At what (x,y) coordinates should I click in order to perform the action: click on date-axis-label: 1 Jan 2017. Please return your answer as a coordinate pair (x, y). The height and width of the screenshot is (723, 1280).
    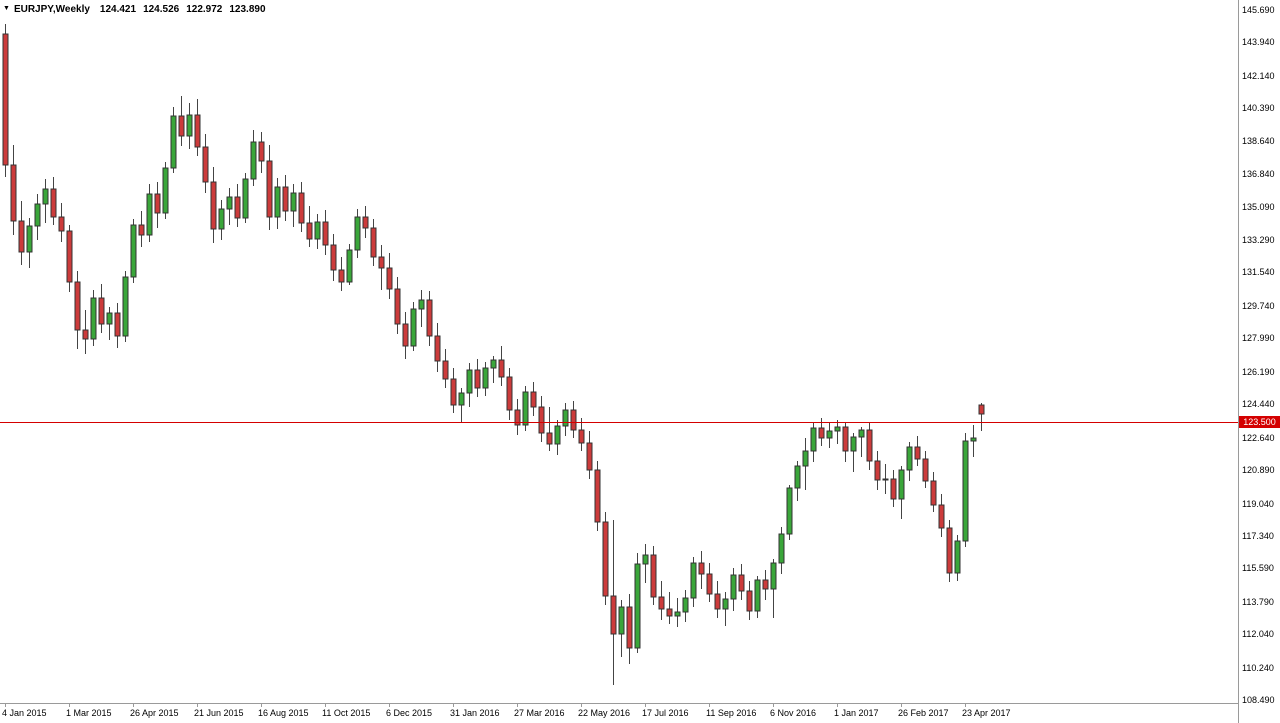
    Looking at the image, I should click on (856, 713).